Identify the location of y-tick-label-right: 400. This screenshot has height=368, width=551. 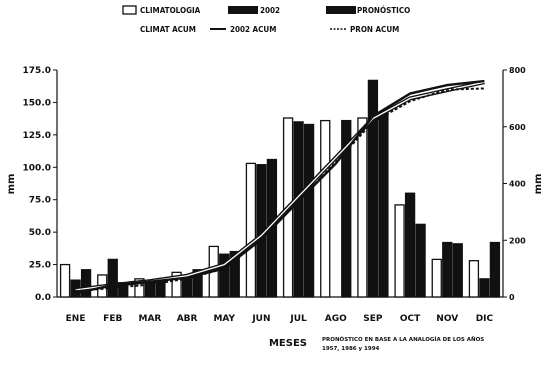
(517, 184).